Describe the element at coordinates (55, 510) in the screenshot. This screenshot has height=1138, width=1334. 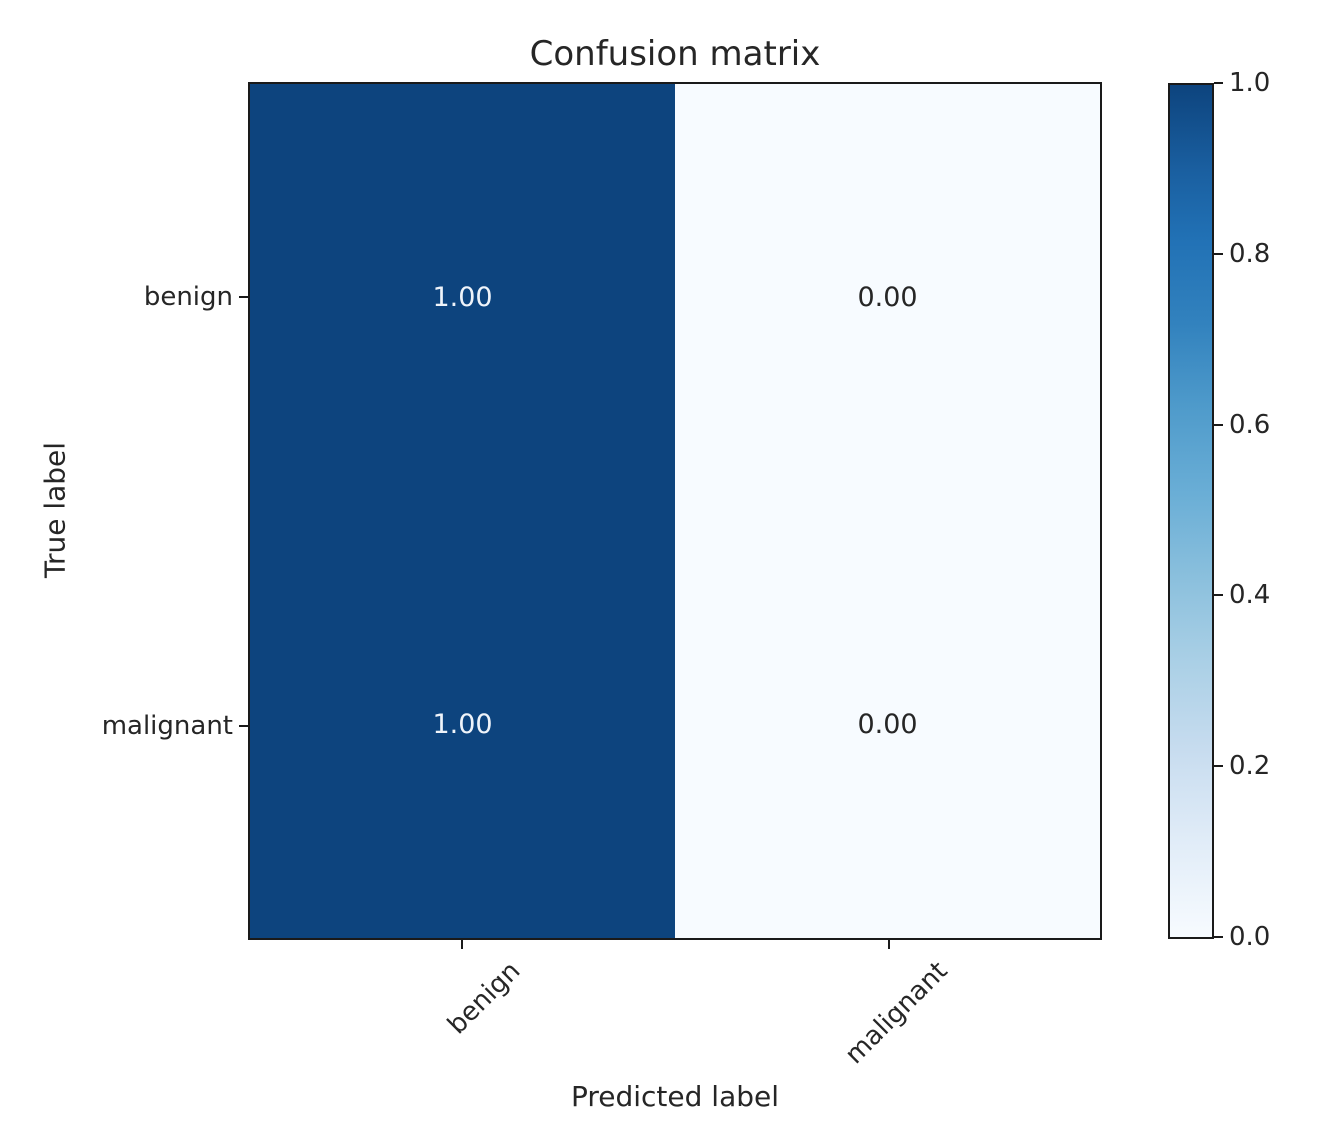
I see `y-axis-label: True label` at that location.